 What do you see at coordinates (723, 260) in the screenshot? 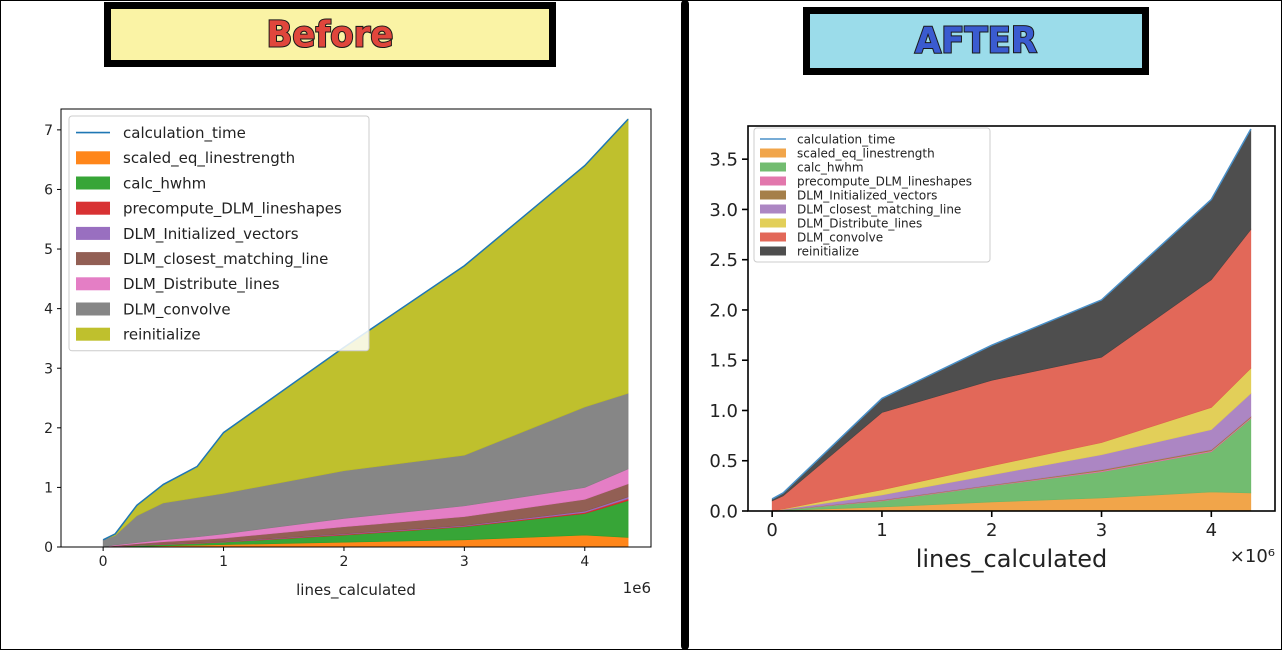
I see `y-tick-label: 2.5` at bounding box center [723, 260].